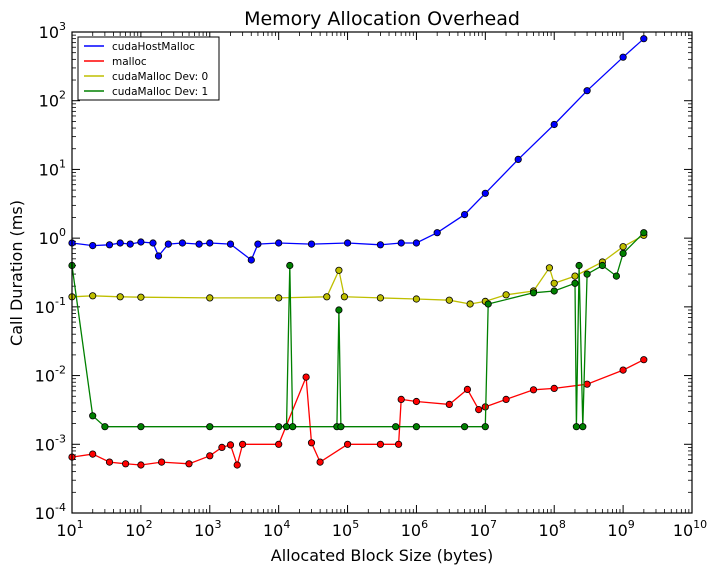  What do you see at coordinates (62, 95) in the screenshot?
I see `y-tick-exp: 2` at bounding box center [62, 95].